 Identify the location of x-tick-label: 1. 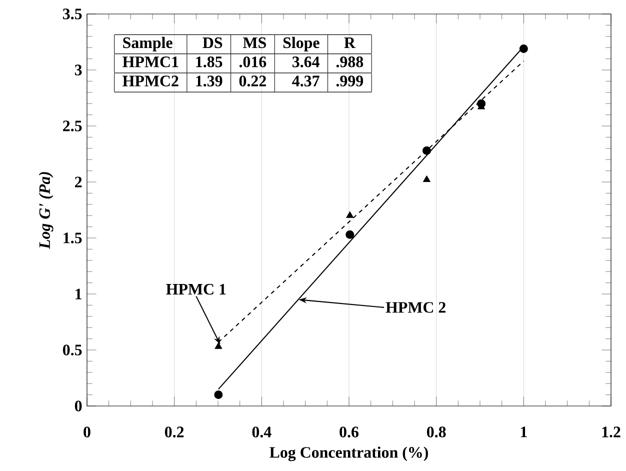
(523, 432).